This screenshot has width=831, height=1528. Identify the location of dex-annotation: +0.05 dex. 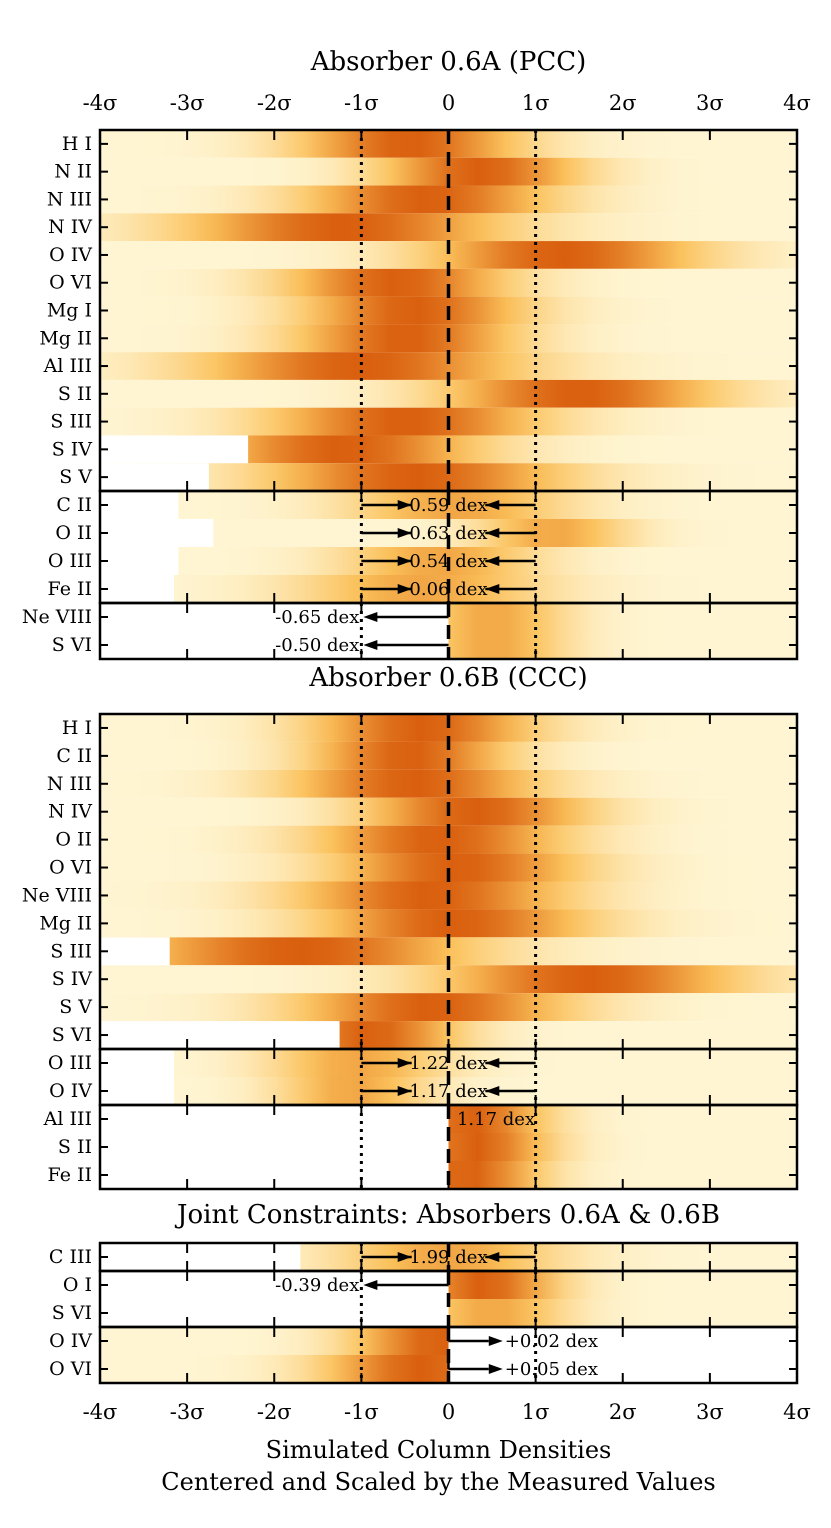
(551, 1369).